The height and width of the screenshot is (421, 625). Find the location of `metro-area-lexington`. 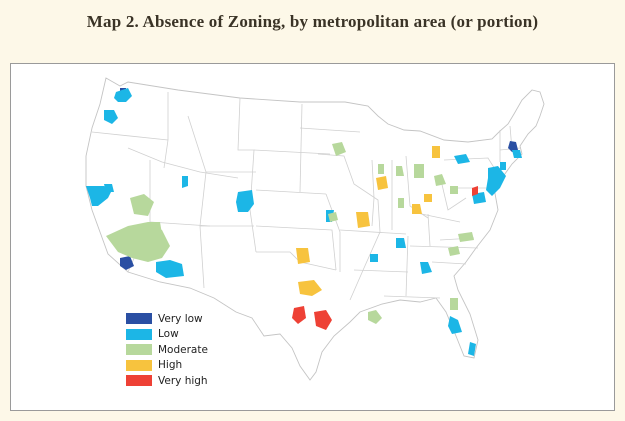

metro-area-lexington is located at coordinates (436, 152).